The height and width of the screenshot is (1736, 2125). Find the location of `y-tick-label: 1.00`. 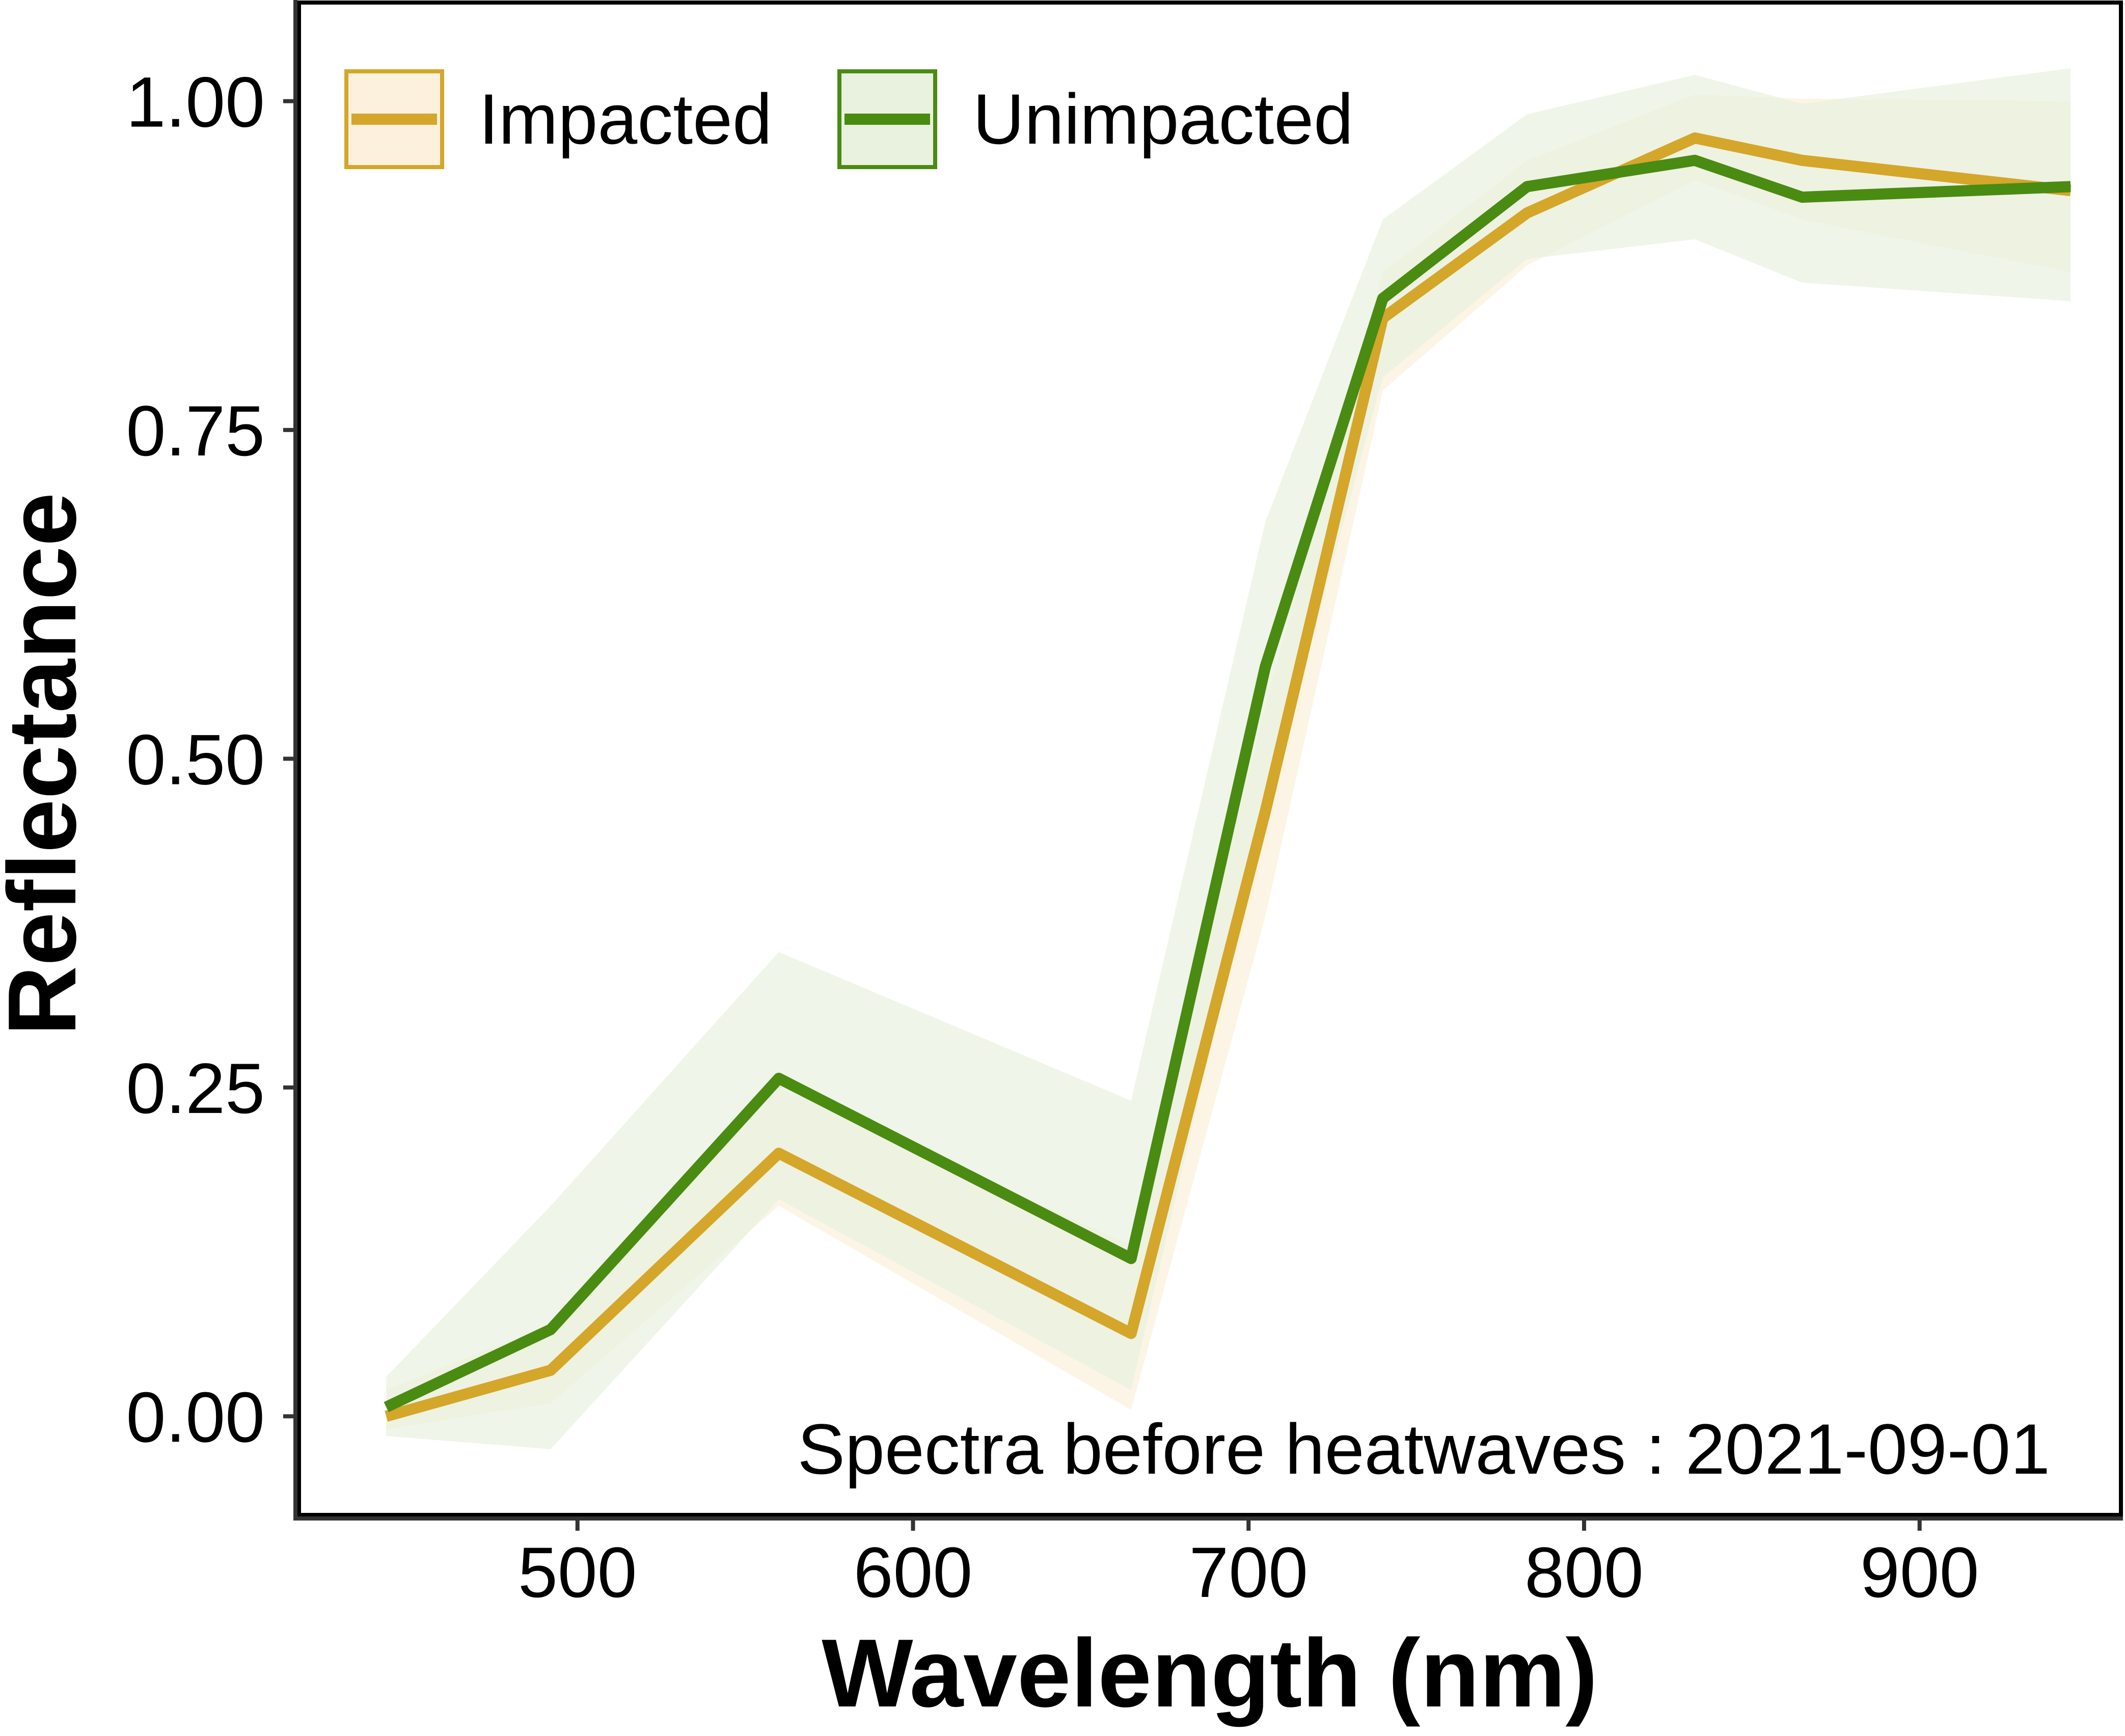

y-tick-label: 1.00 is located at coordinates (196, 102).